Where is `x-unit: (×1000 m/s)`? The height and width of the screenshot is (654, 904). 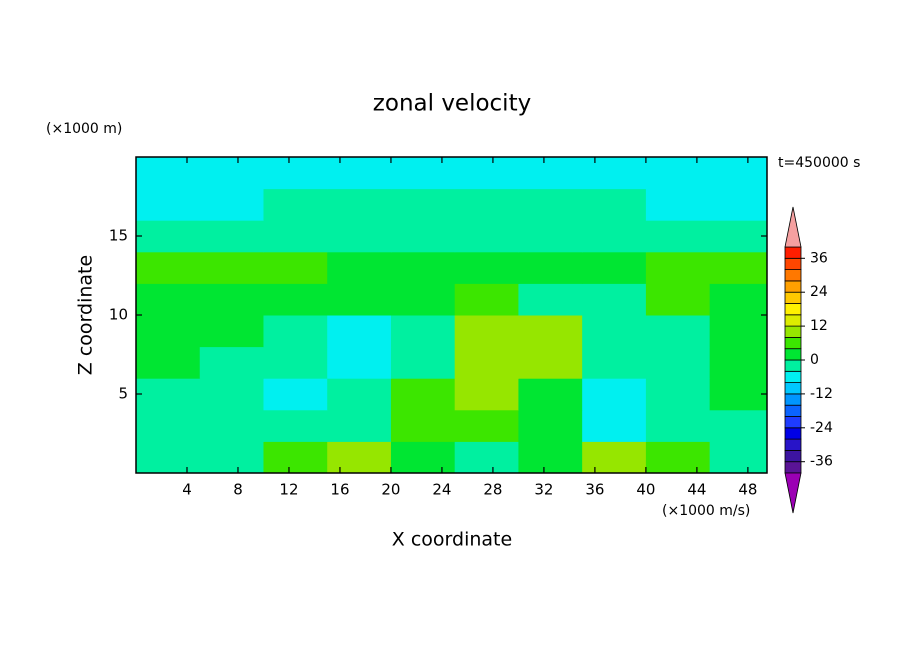
x-unit: (×1000 m/s) is located at coordinates (706, 511).